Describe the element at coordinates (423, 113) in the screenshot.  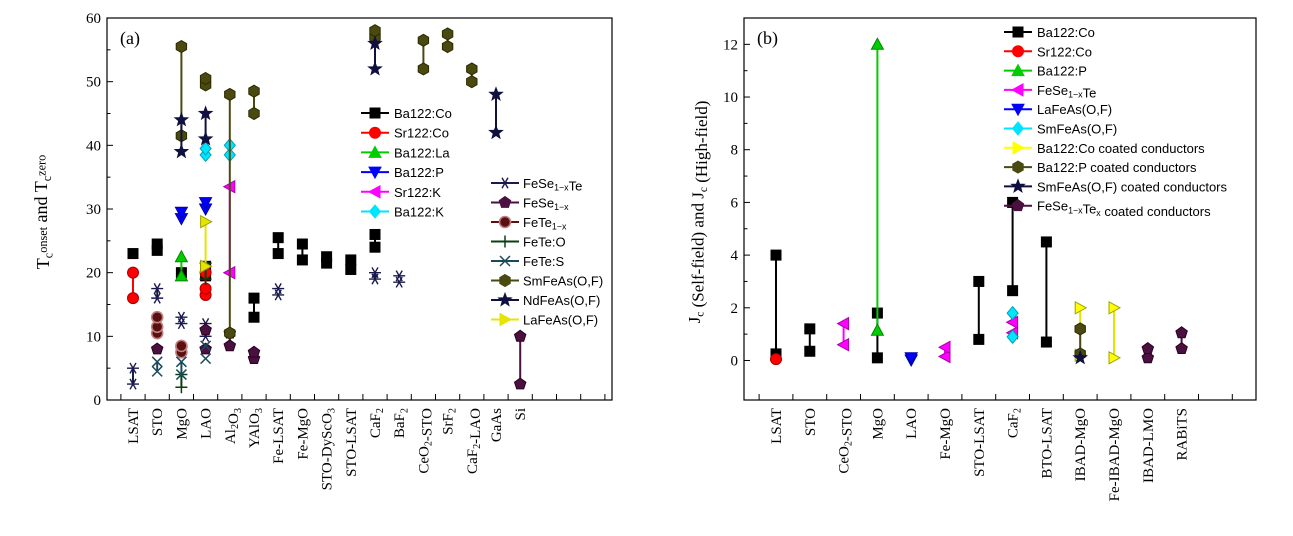
I see `legend-label: Ba122:Co` at that location.